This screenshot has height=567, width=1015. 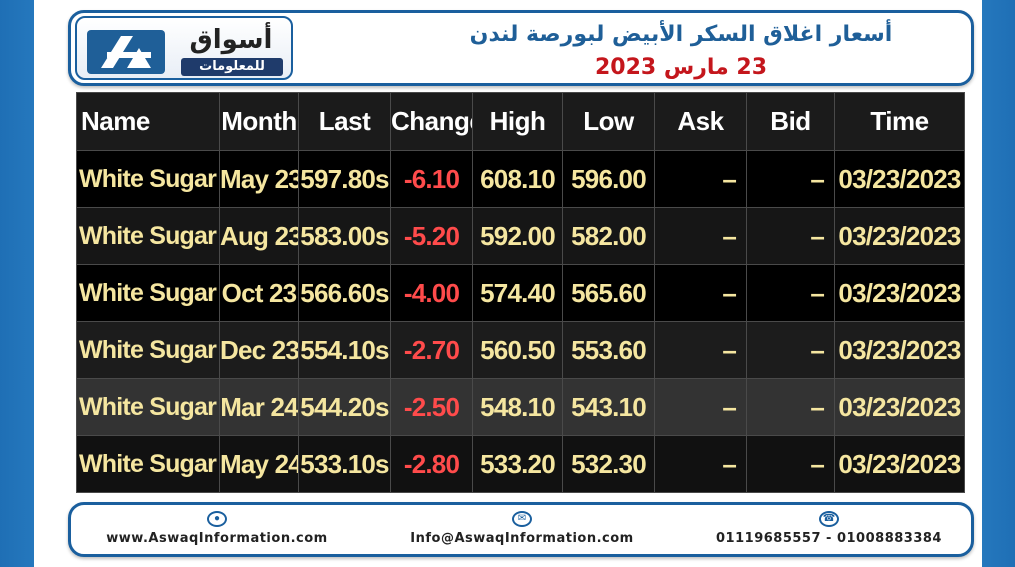 I want to click on cell-low: 543.10, so click(x=608, y=407).